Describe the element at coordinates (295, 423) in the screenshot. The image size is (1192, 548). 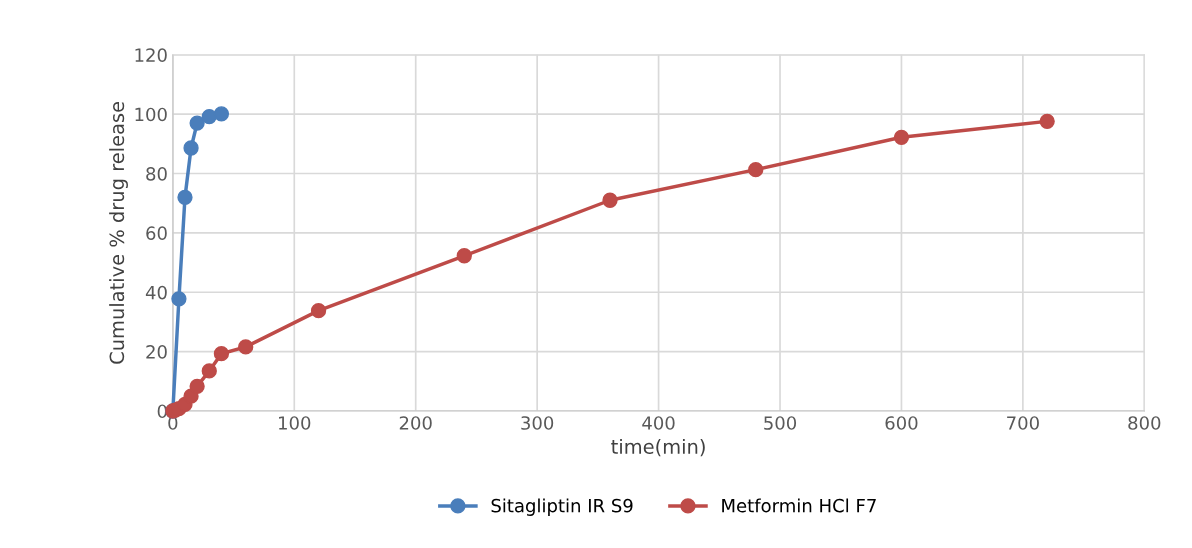
I see `x-tick-label: 100` at that location.